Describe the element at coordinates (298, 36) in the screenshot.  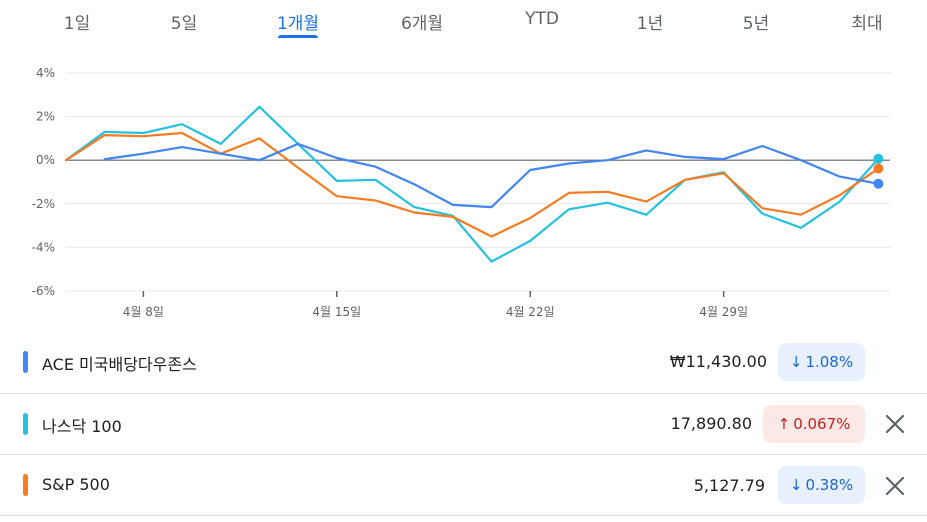
I see `active-tab-indicator` at that location.